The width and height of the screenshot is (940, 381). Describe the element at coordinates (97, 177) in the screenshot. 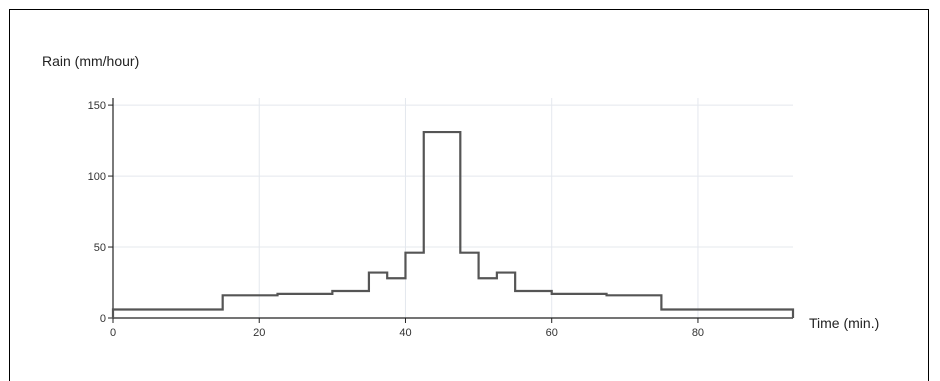

I see `y-tick-label: 100` at that location.